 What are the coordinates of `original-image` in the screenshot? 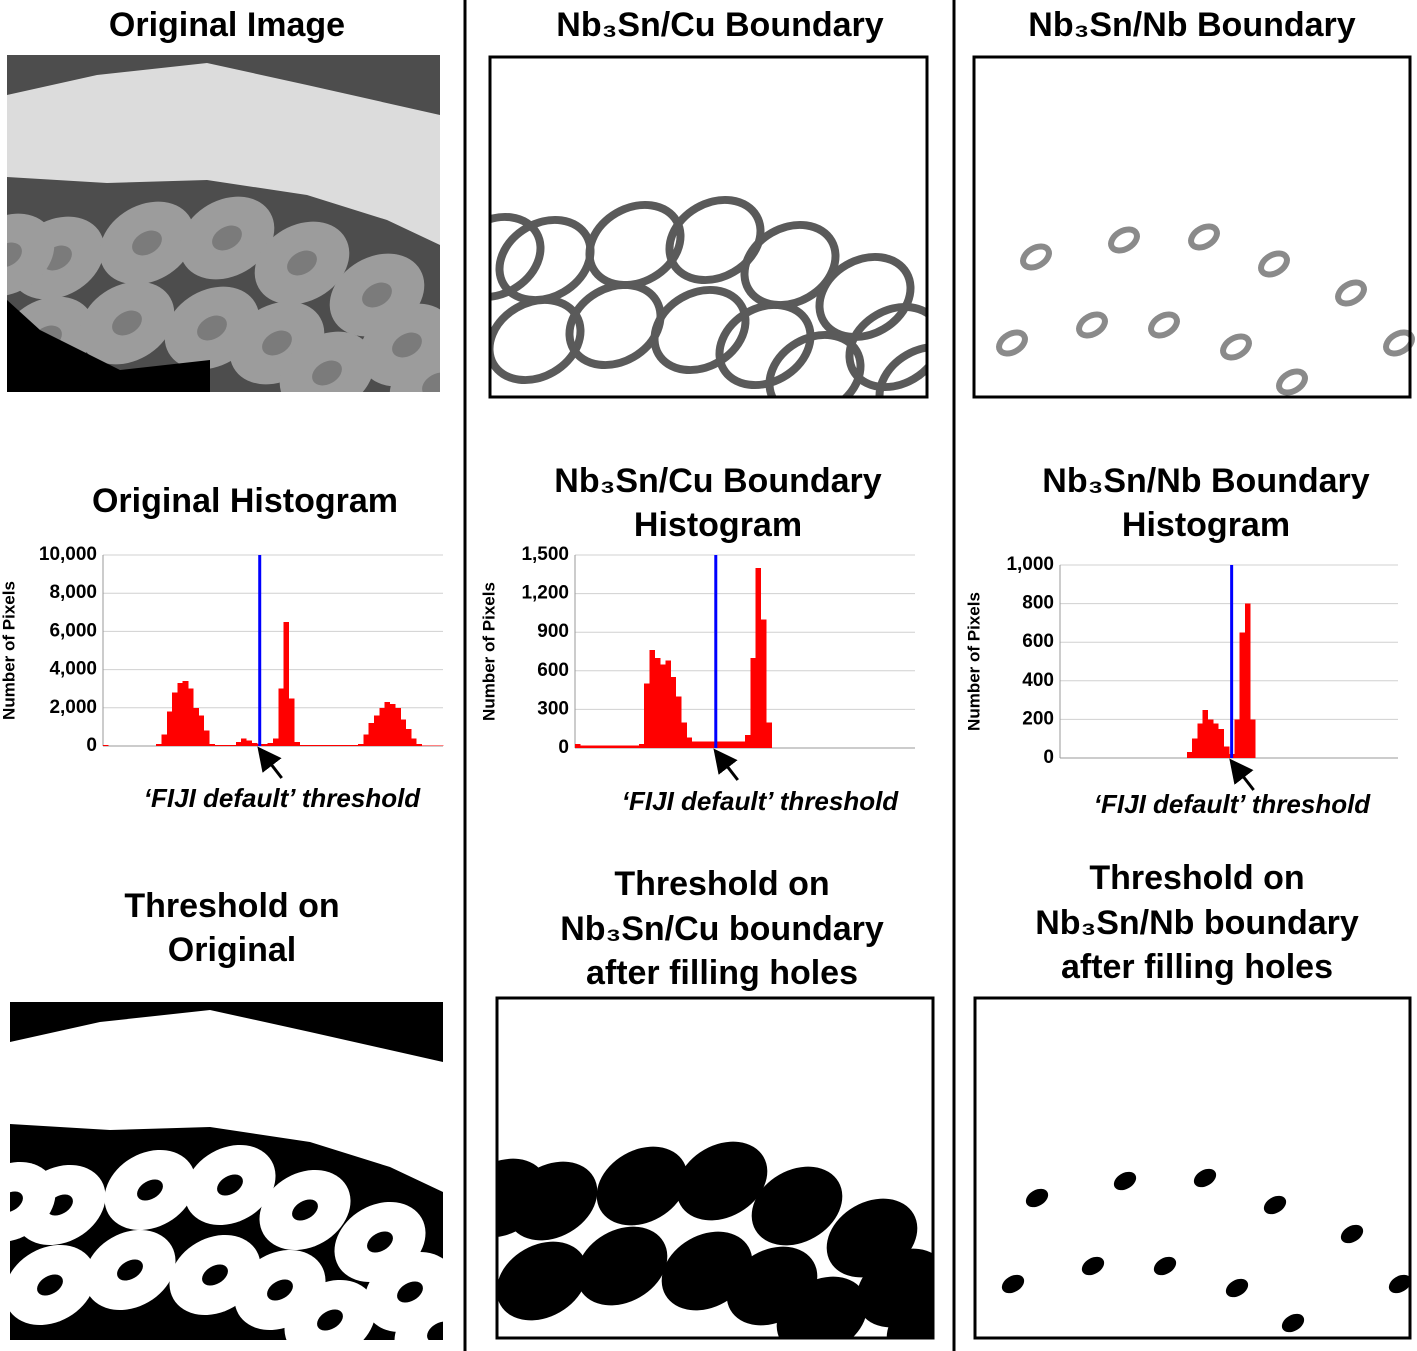 It's located at (223, 223).